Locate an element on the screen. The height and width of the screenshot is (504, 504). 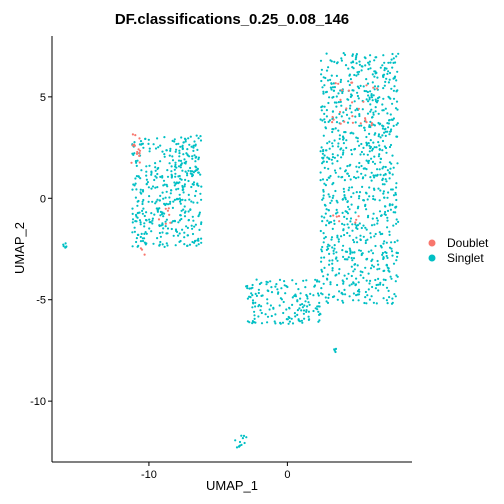
legend-key-singlet is located at coordinates (432, 258).